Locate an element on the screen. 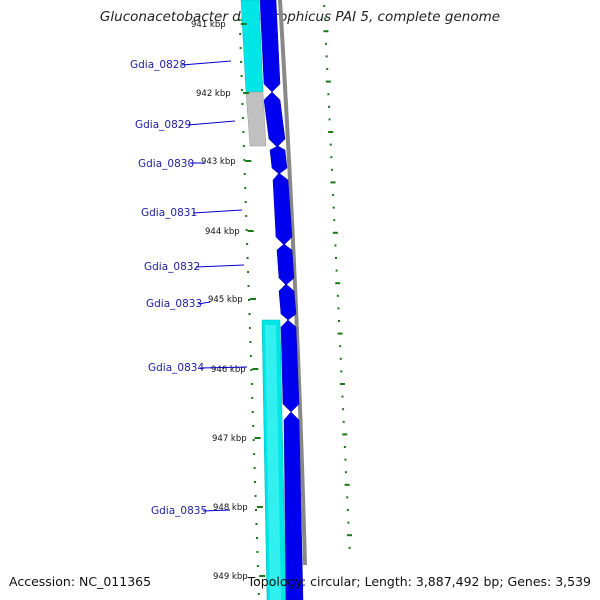 The height and width of the screenshot is (600, 600). gene-label: Gdia_0834 is located at coordinates (176, 368).